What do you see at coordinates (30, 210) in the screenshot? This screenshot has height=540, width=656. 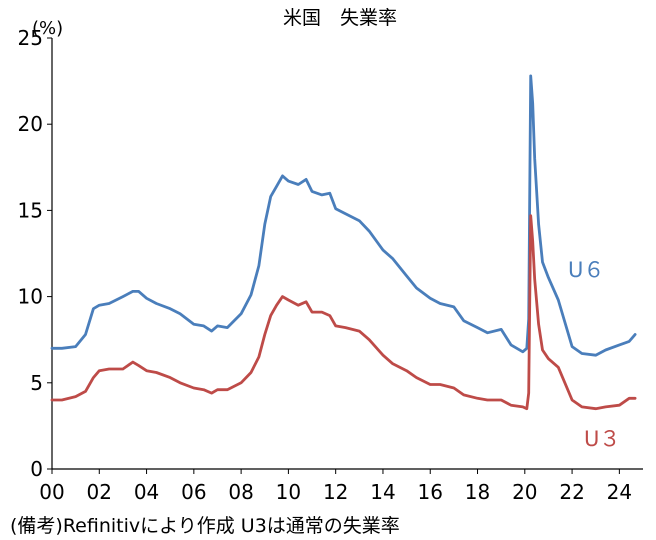 I see `y-tick-label: 15` at bounding box center [30, 210].